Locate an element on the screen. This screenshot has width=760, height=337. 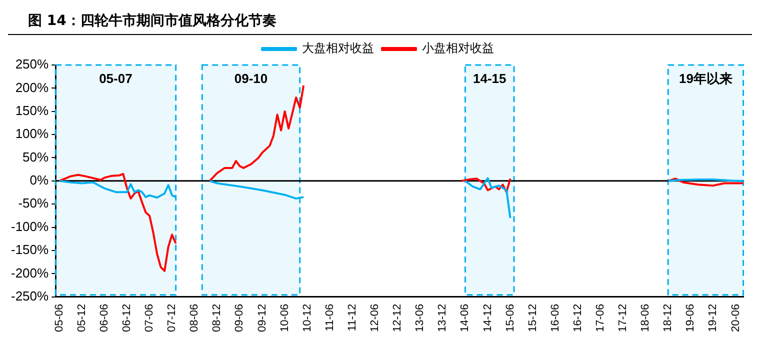
x-tick-label: 13-12 is located at coordinates (442, 318).